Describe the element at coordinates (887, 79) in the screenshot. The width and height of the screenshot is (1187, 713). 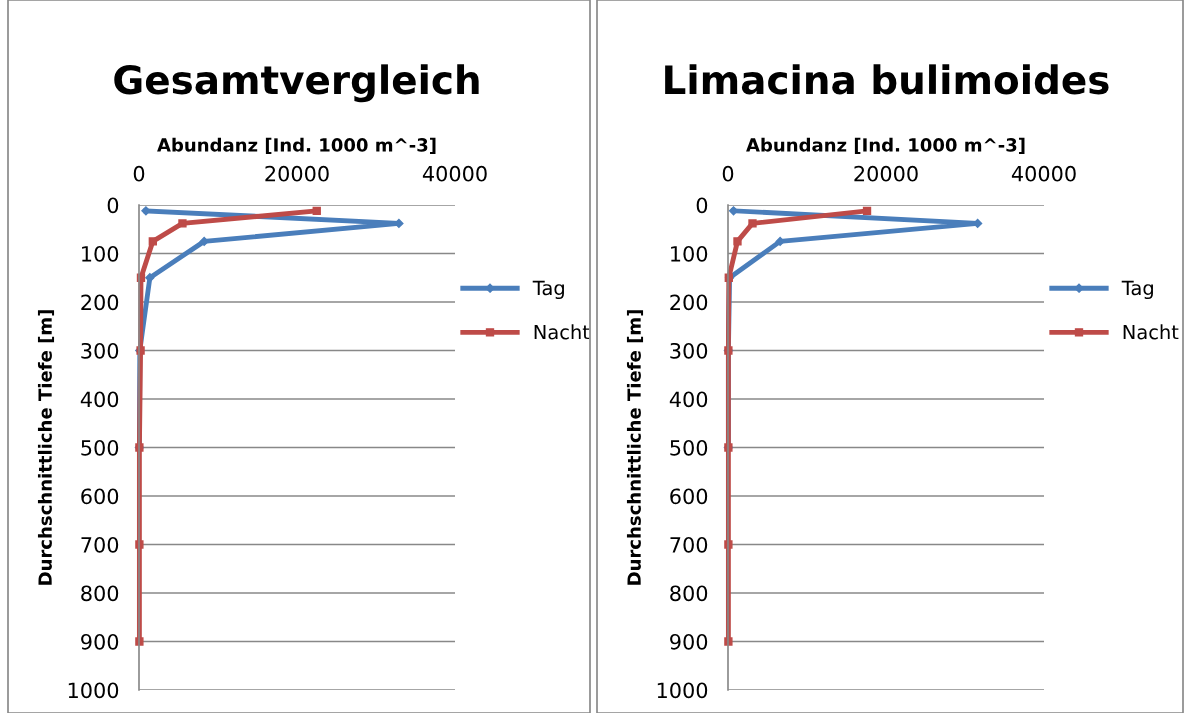
I see `chart-title: Limacina bulimoides` at that location.